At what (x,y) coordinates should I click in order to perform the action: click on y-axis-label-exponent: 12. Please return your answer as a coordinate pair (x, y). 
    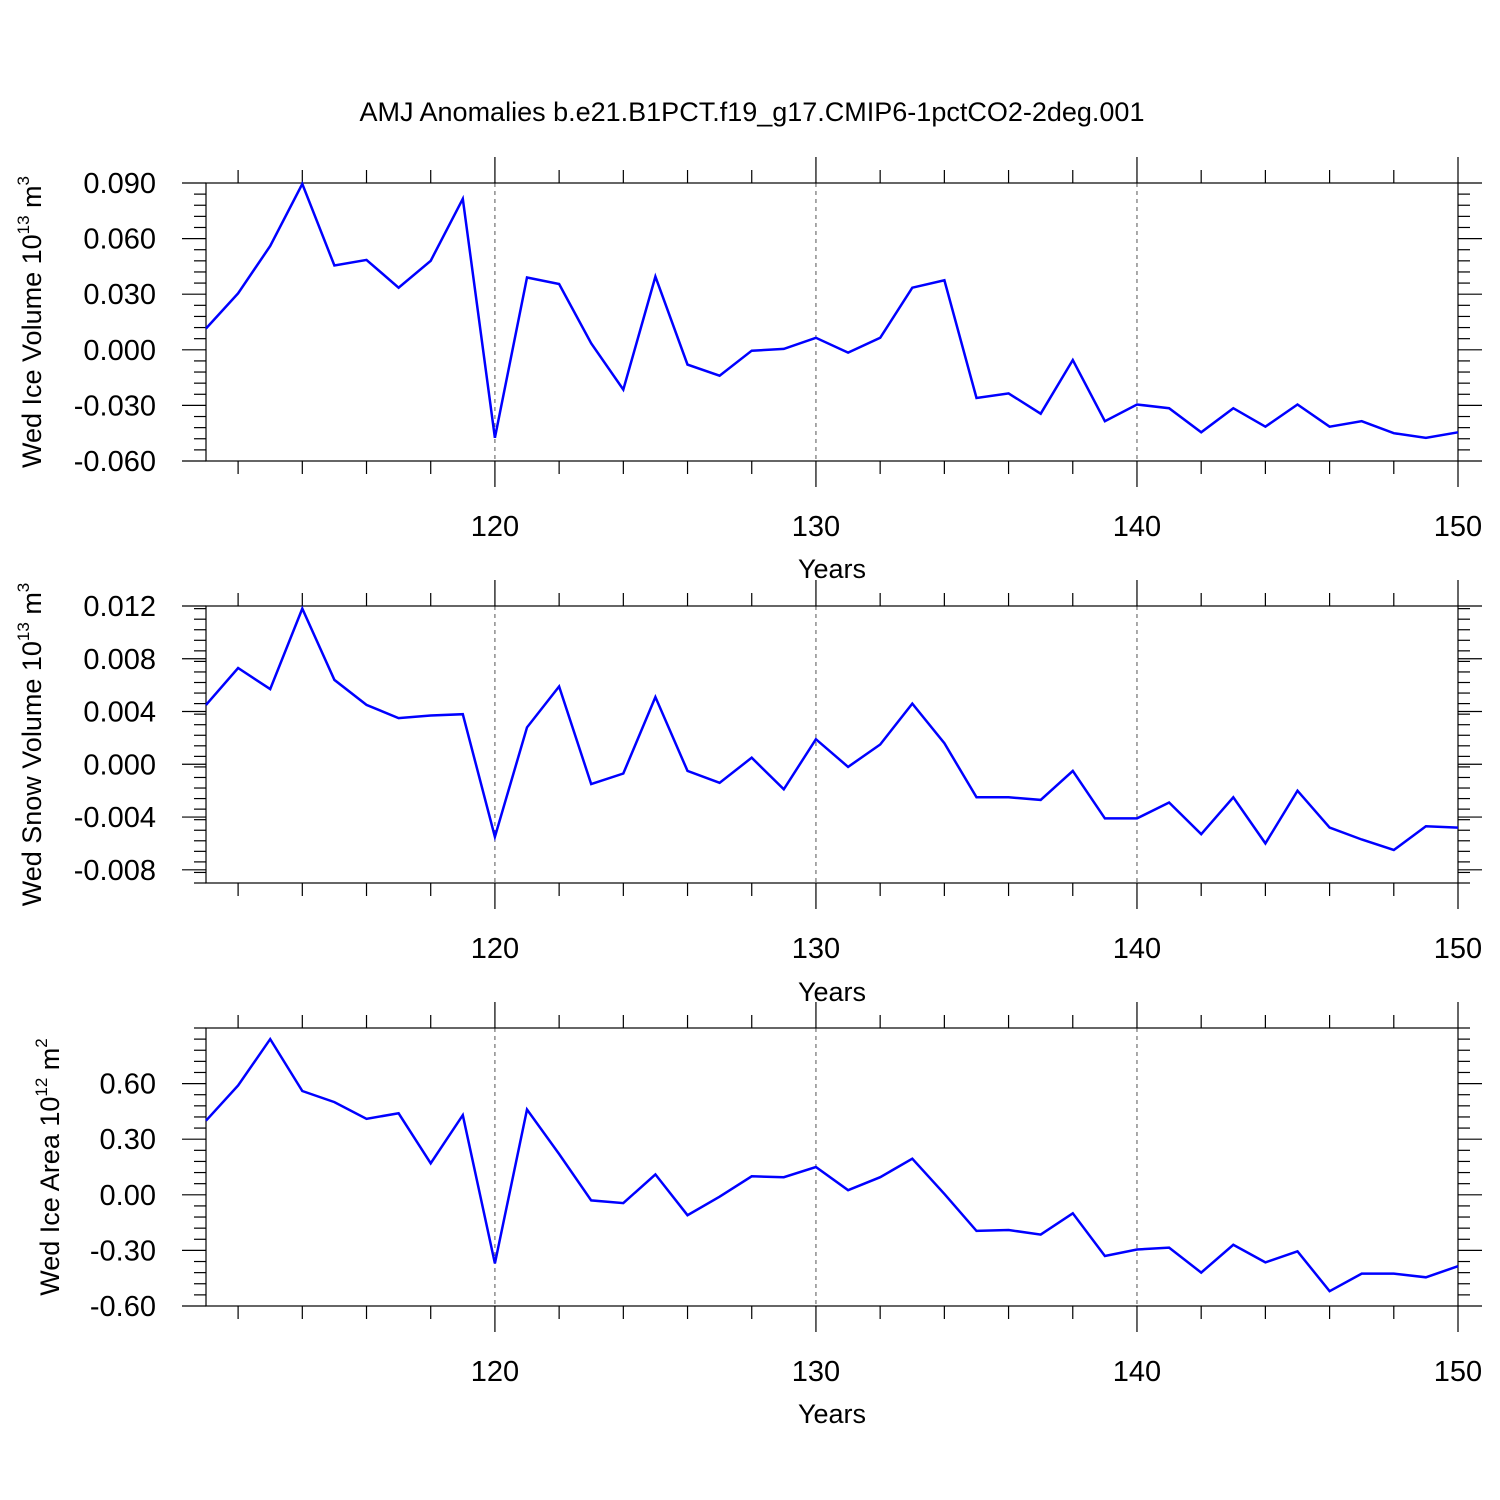
    Looking at the image, I should click on (41, 1087).